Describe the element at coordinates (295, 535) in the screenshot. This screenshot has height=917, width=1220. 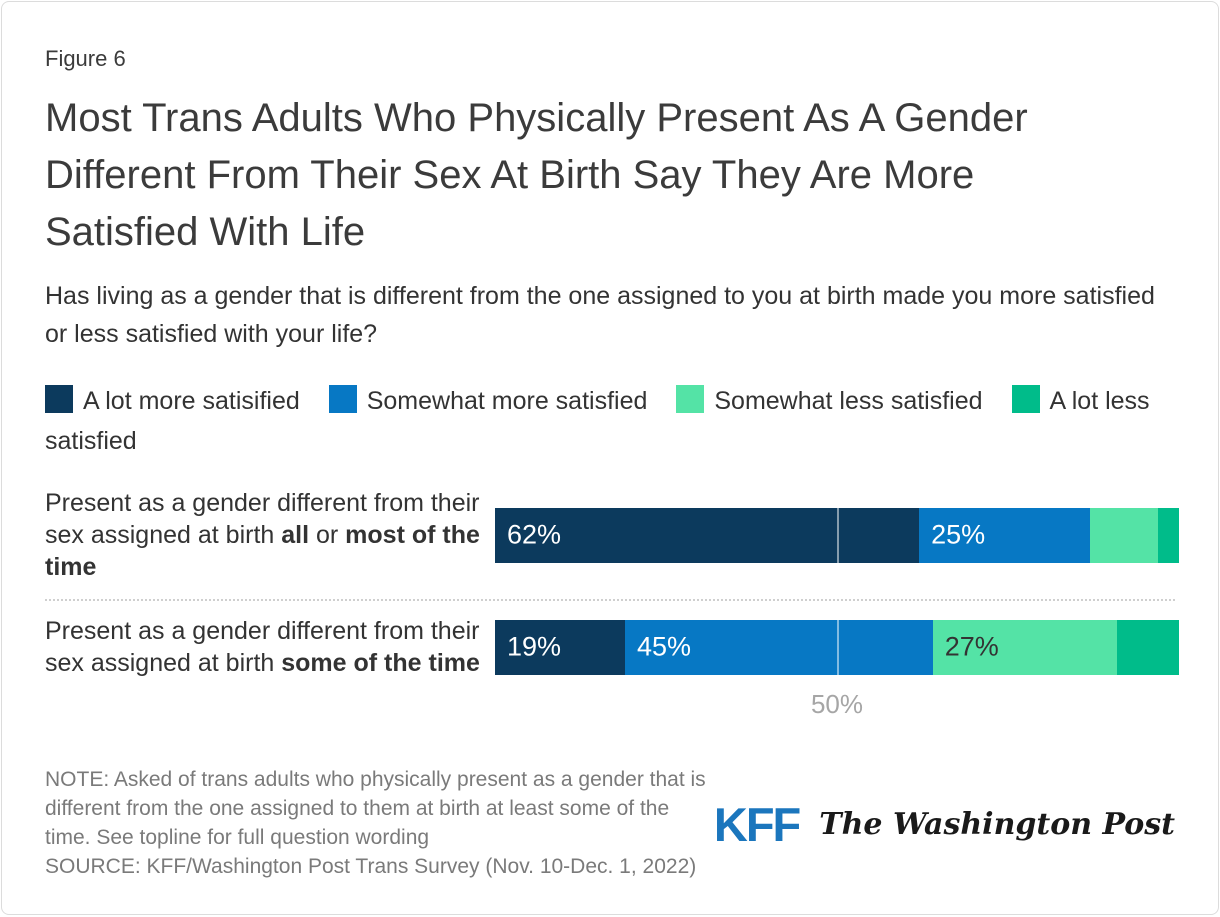
I see `row-label-part: all` at that location.